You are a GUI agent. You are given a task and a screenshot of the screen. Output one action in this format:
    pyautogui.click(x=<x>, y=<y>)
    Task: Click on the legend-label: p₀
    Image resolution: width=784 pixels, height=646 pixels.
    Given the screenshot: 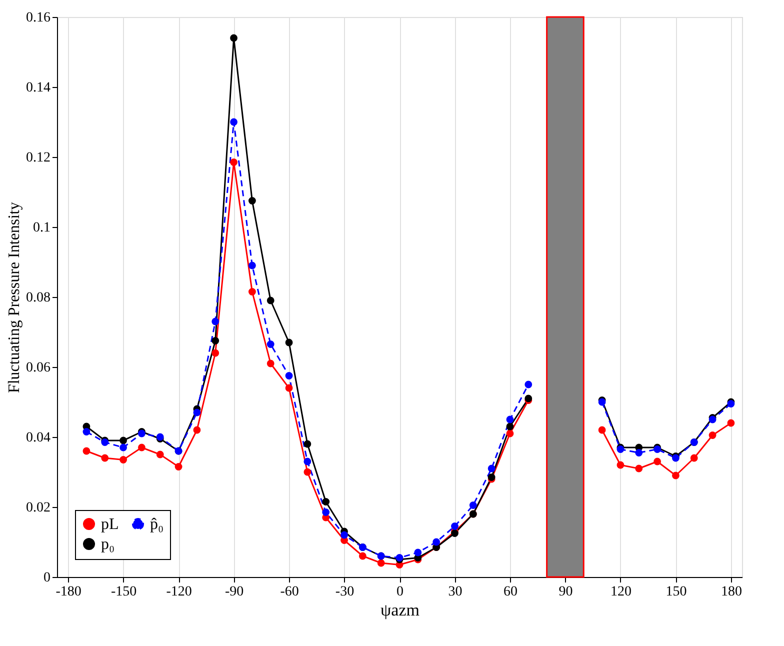 What is the action you would take?
    pyautogui.click(x=108, y=544)
    